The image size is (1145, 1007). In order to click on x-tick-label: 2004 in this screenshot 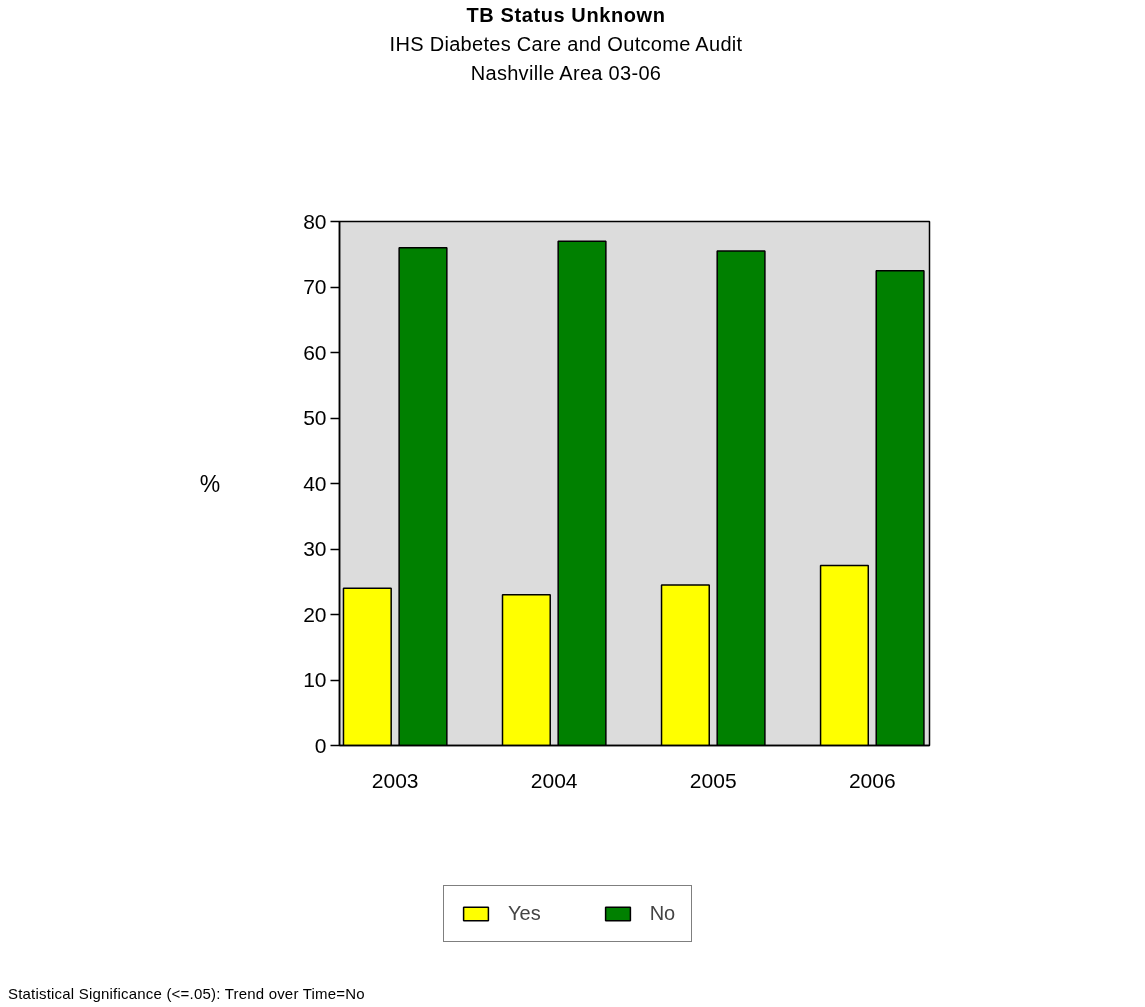, I will do `click(554, 780)`.